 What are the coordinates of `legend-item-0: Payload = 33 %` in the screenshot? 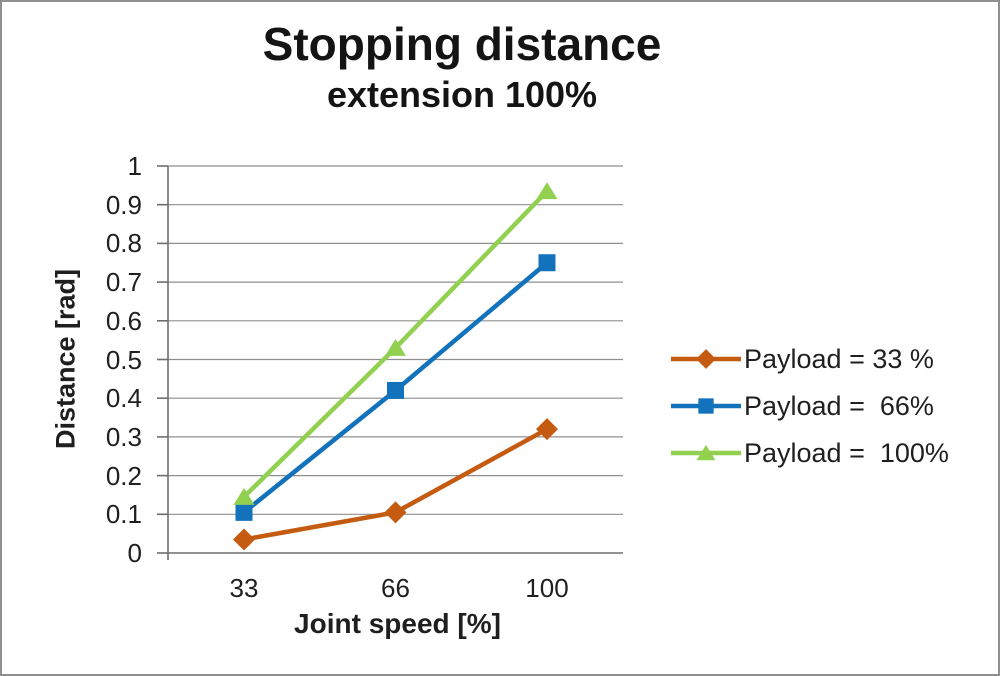 It's located at (809, 359).